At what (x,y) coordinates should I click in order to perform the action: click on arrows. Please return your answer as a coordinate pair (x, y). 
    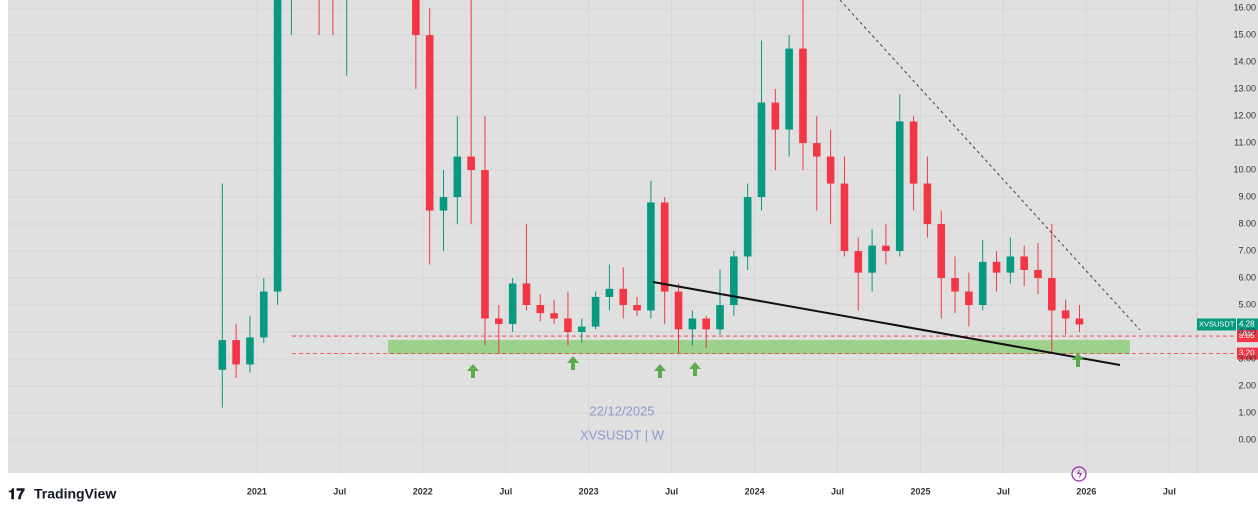
    Looking at the image, I should click on (775, 365).